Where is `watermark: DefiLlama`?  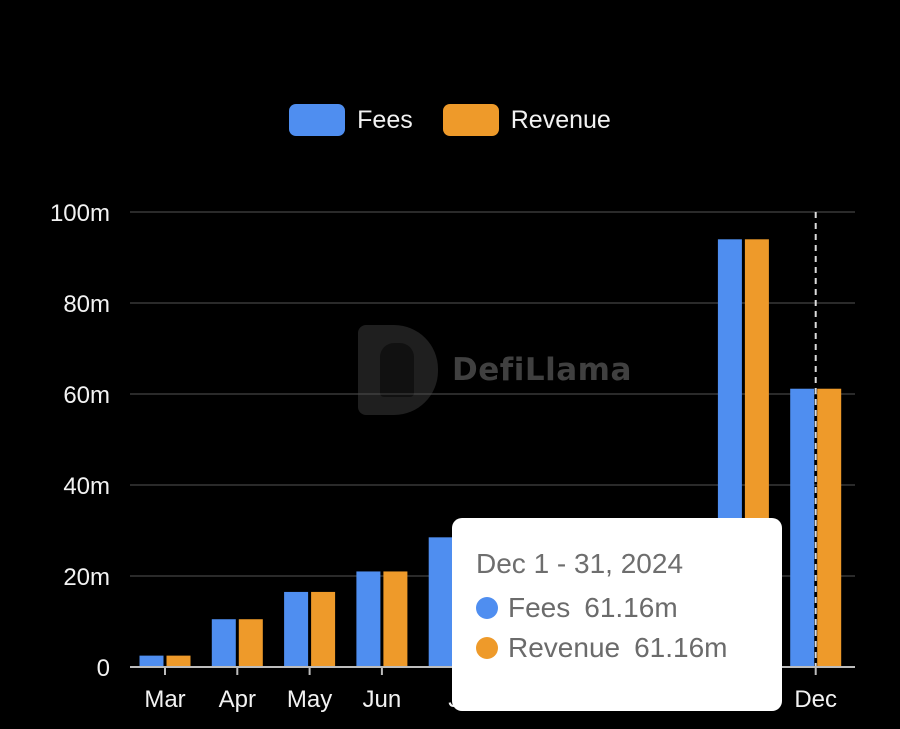
watermark: DefiLlama is located at coordinates (495, 370).